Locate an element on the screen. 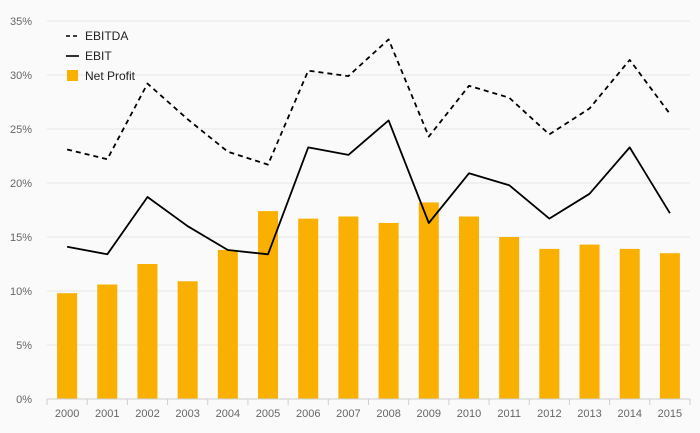 The width and height of the screenshot is (700, 433). x-tick-label: 2010 is located at coordinates (469, 414).